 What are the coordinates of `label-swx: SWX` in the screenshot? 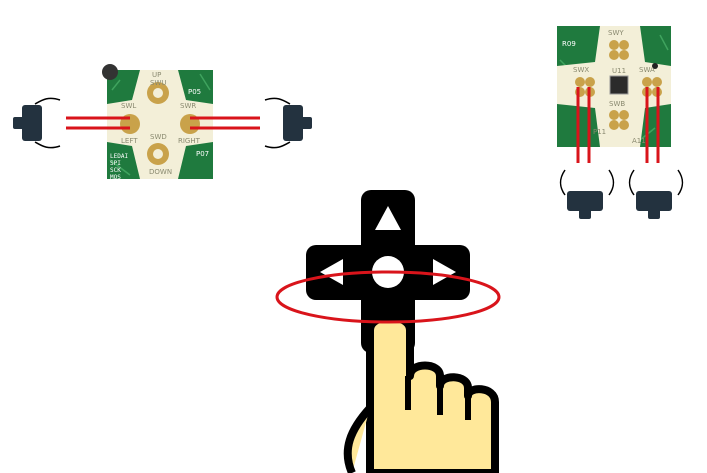 It's located at (581, 70).